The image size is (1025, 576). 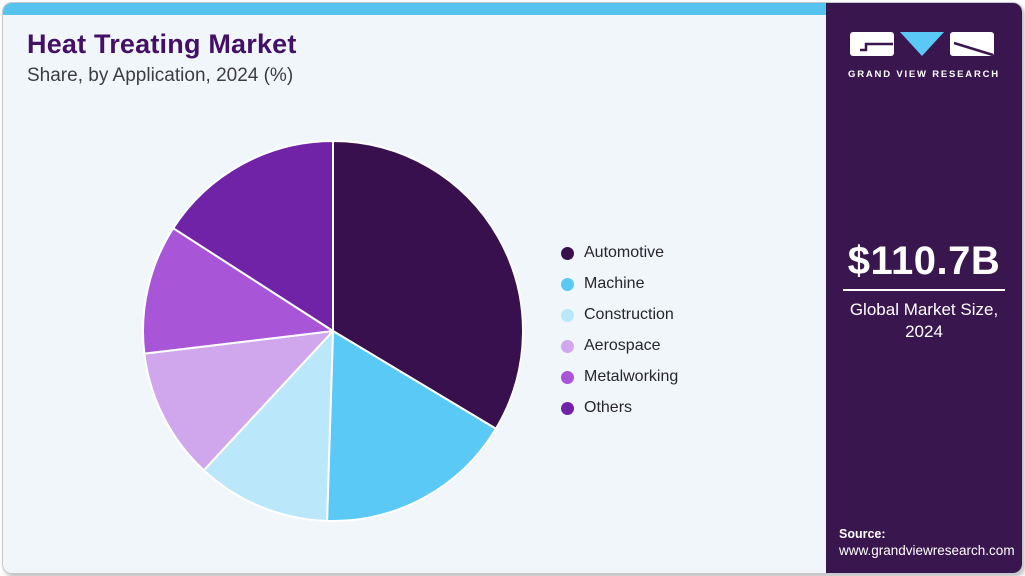 What do you see at coordinates (629, 314) in the screenshot?
I see `legend-label: Construction` at bounding box center [629, 314].